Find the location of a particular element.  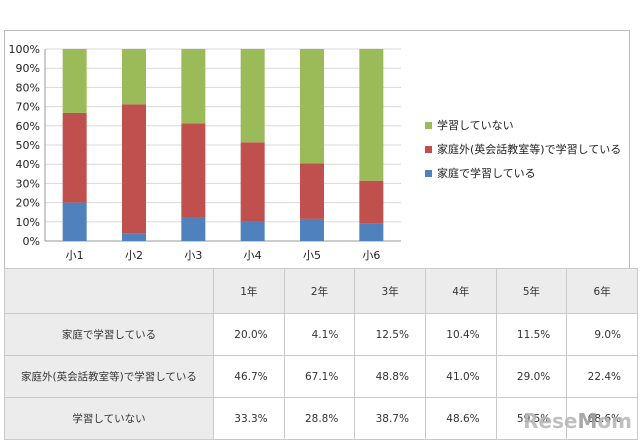

legend-label: 家庭外(英会話教室等)で学習している is located at coordinates (529, 149).